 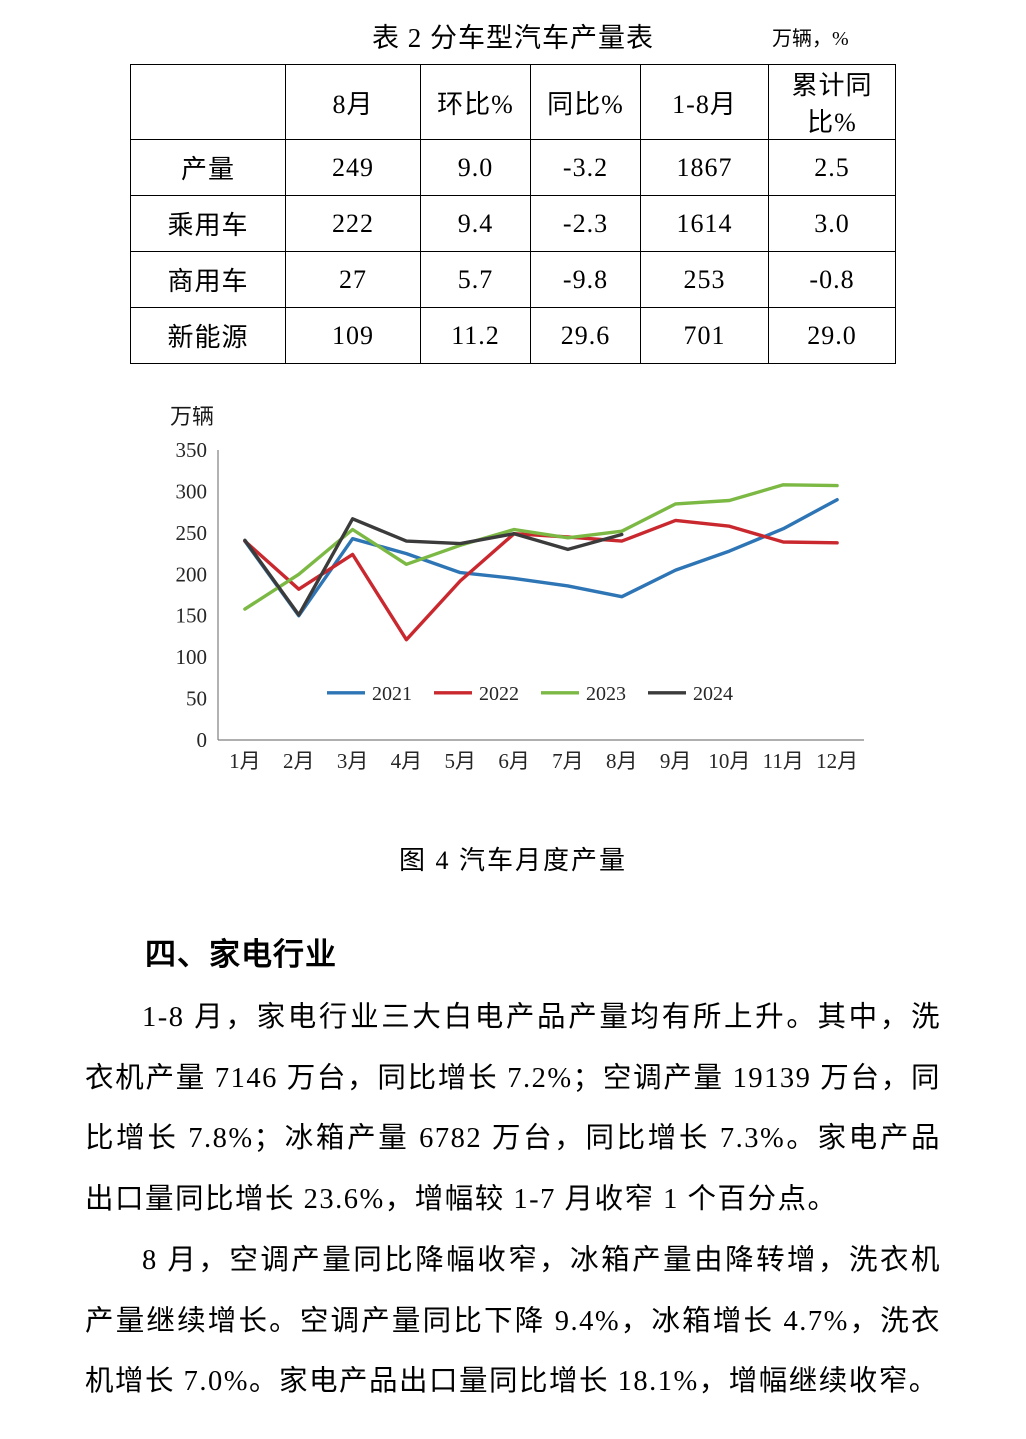 What do you see at coordinates (512, 860) in the screenshot?
I see `figure-caption: 图 4 汽车月度产量` at bounding box center [512, 860].